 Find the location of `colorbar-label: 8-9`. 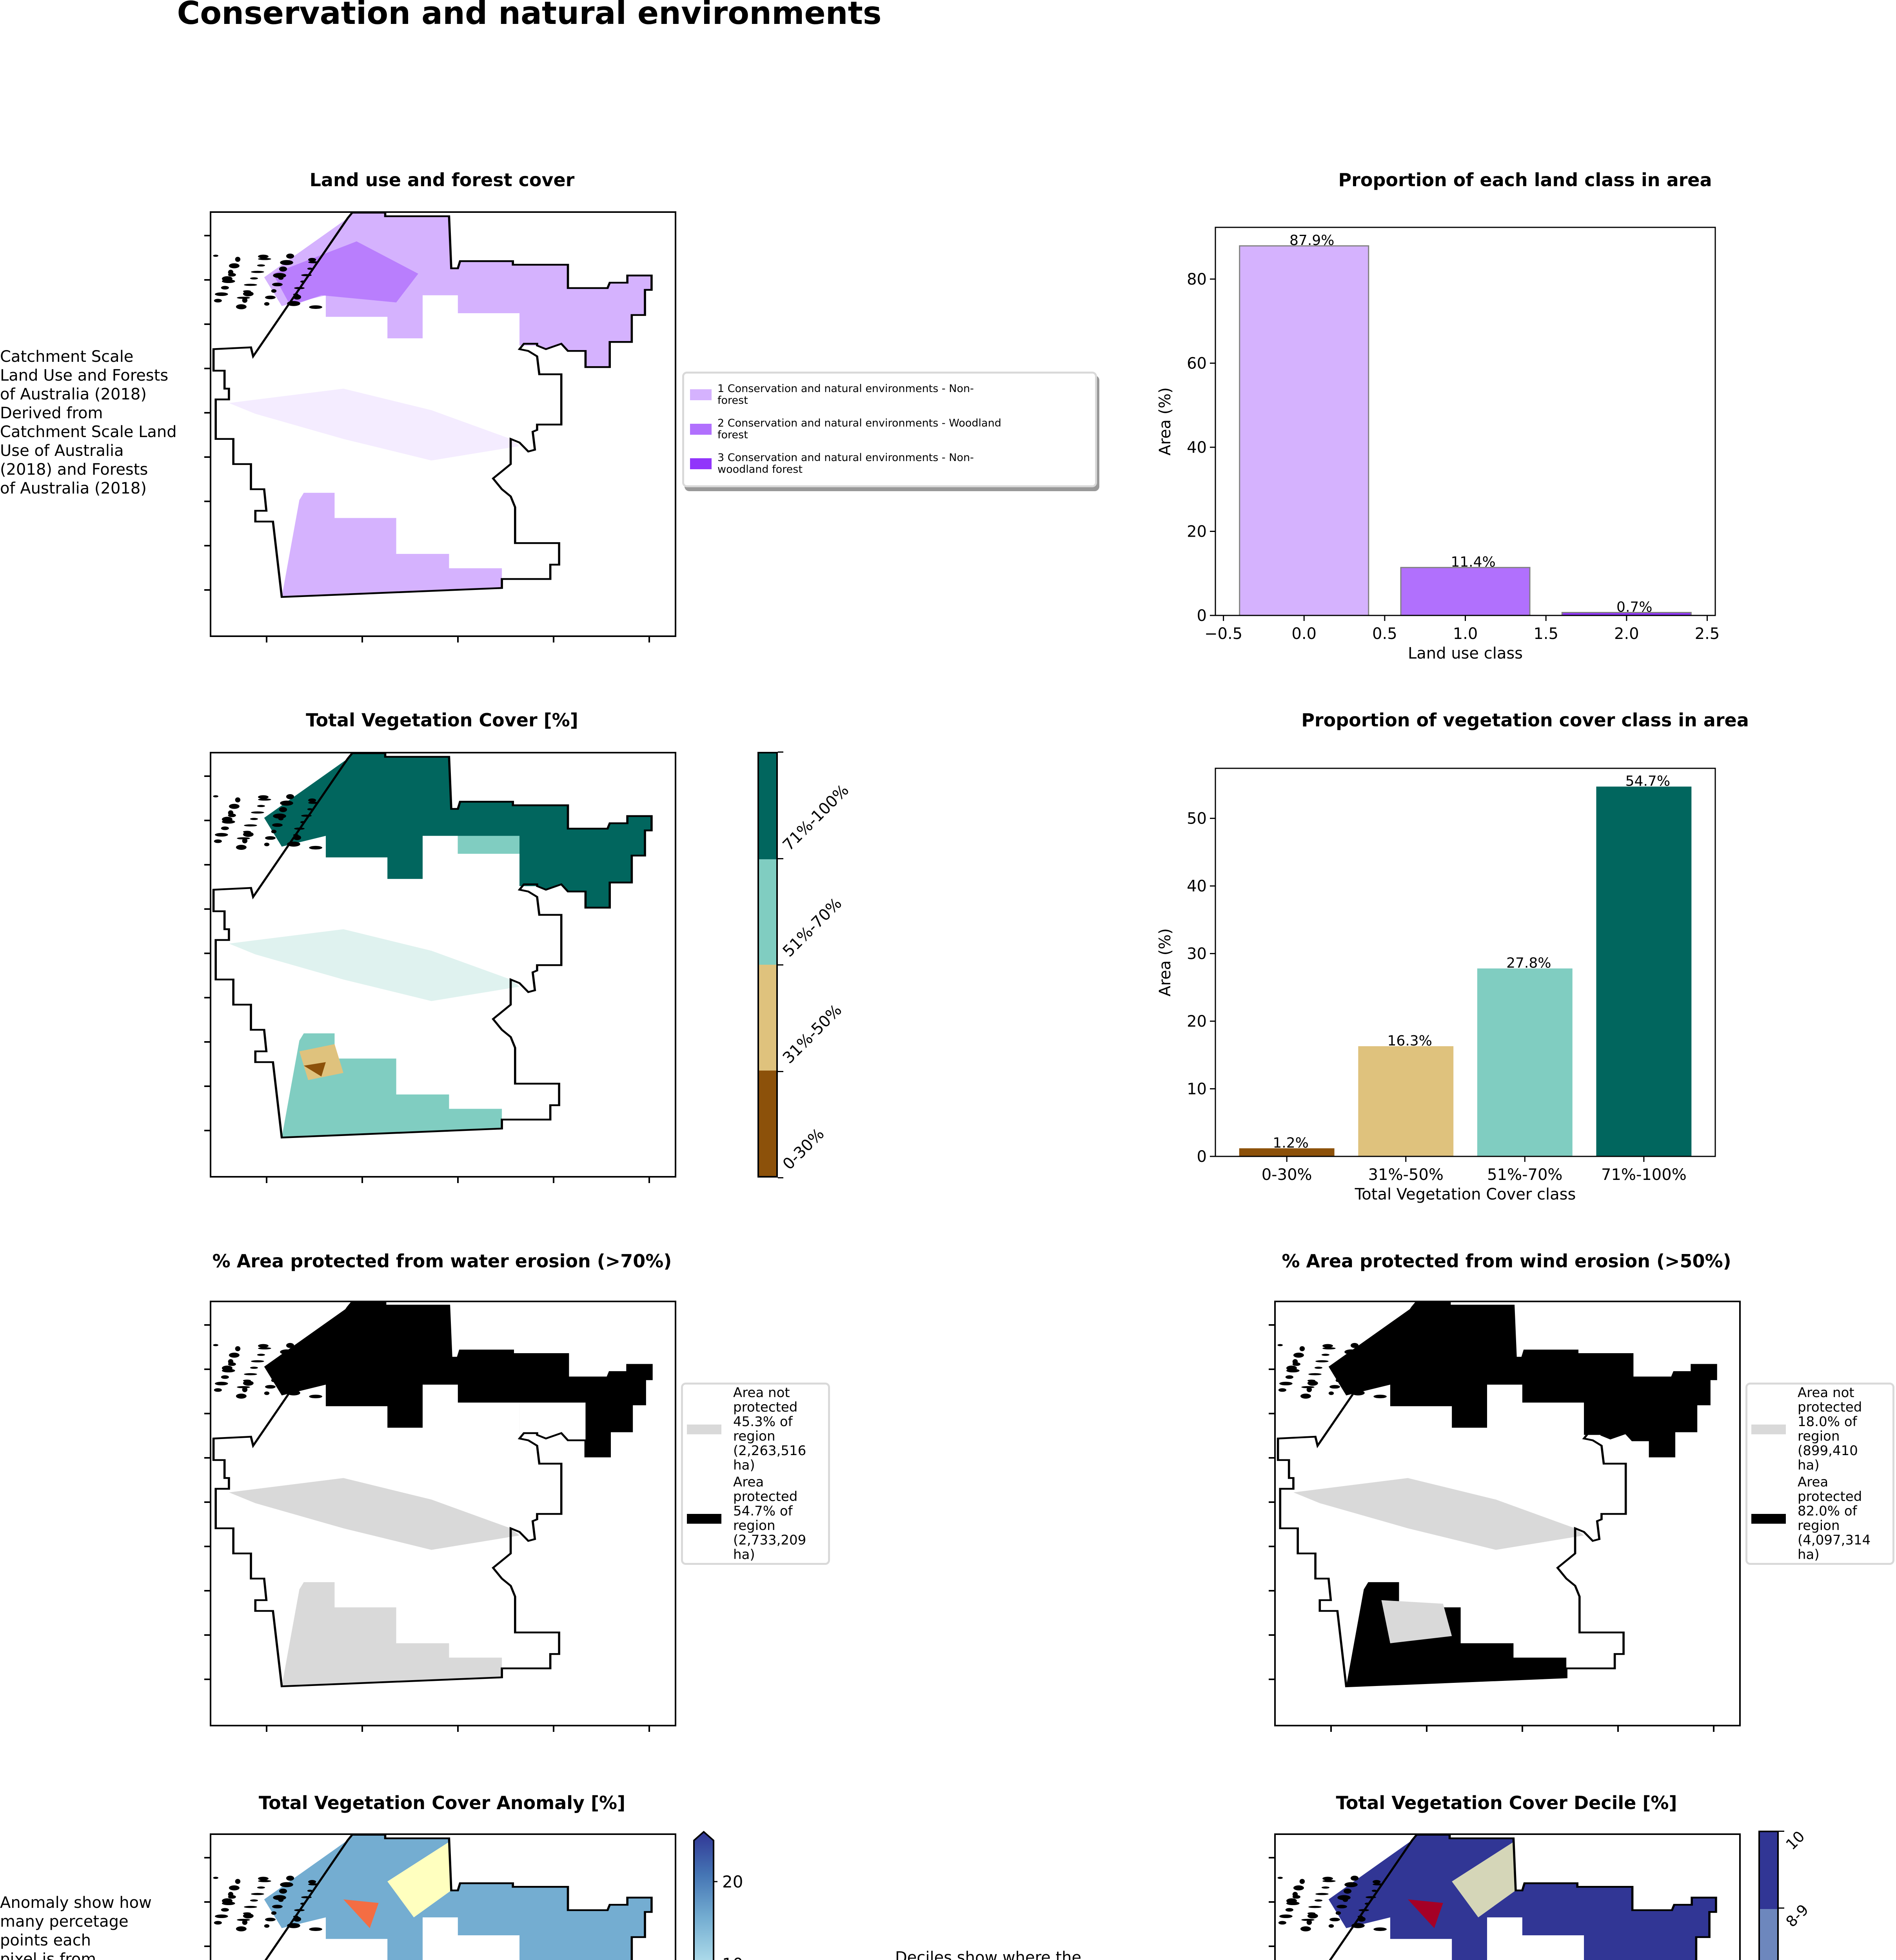

colorbar-label: 8-9 is located at coordinates (1797, 1916).